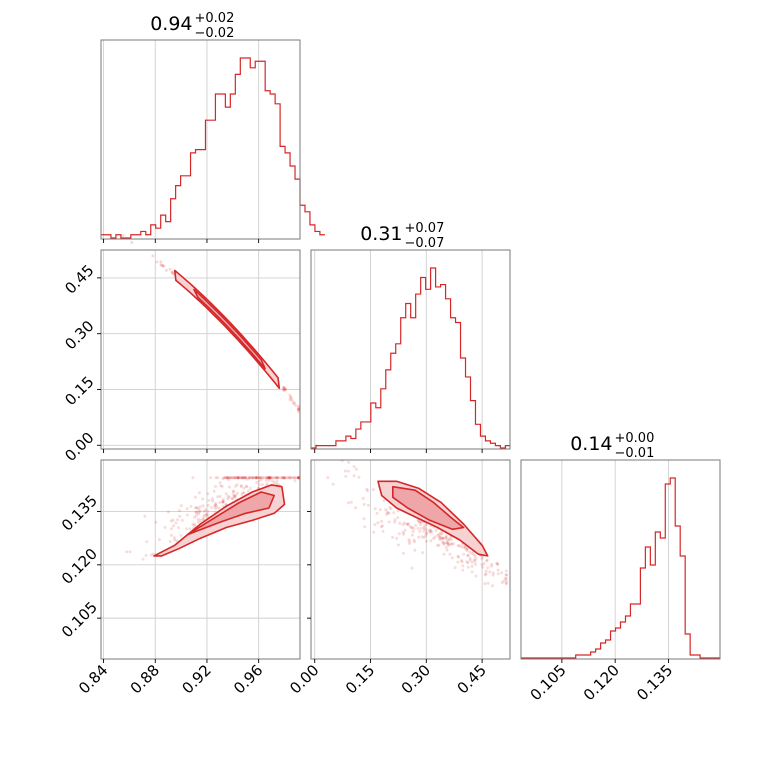 The image size is (760, 760). Describe the element at coordinates (93, 679) in the screenshot. I see `tick-label-x: 0.84` at that location.